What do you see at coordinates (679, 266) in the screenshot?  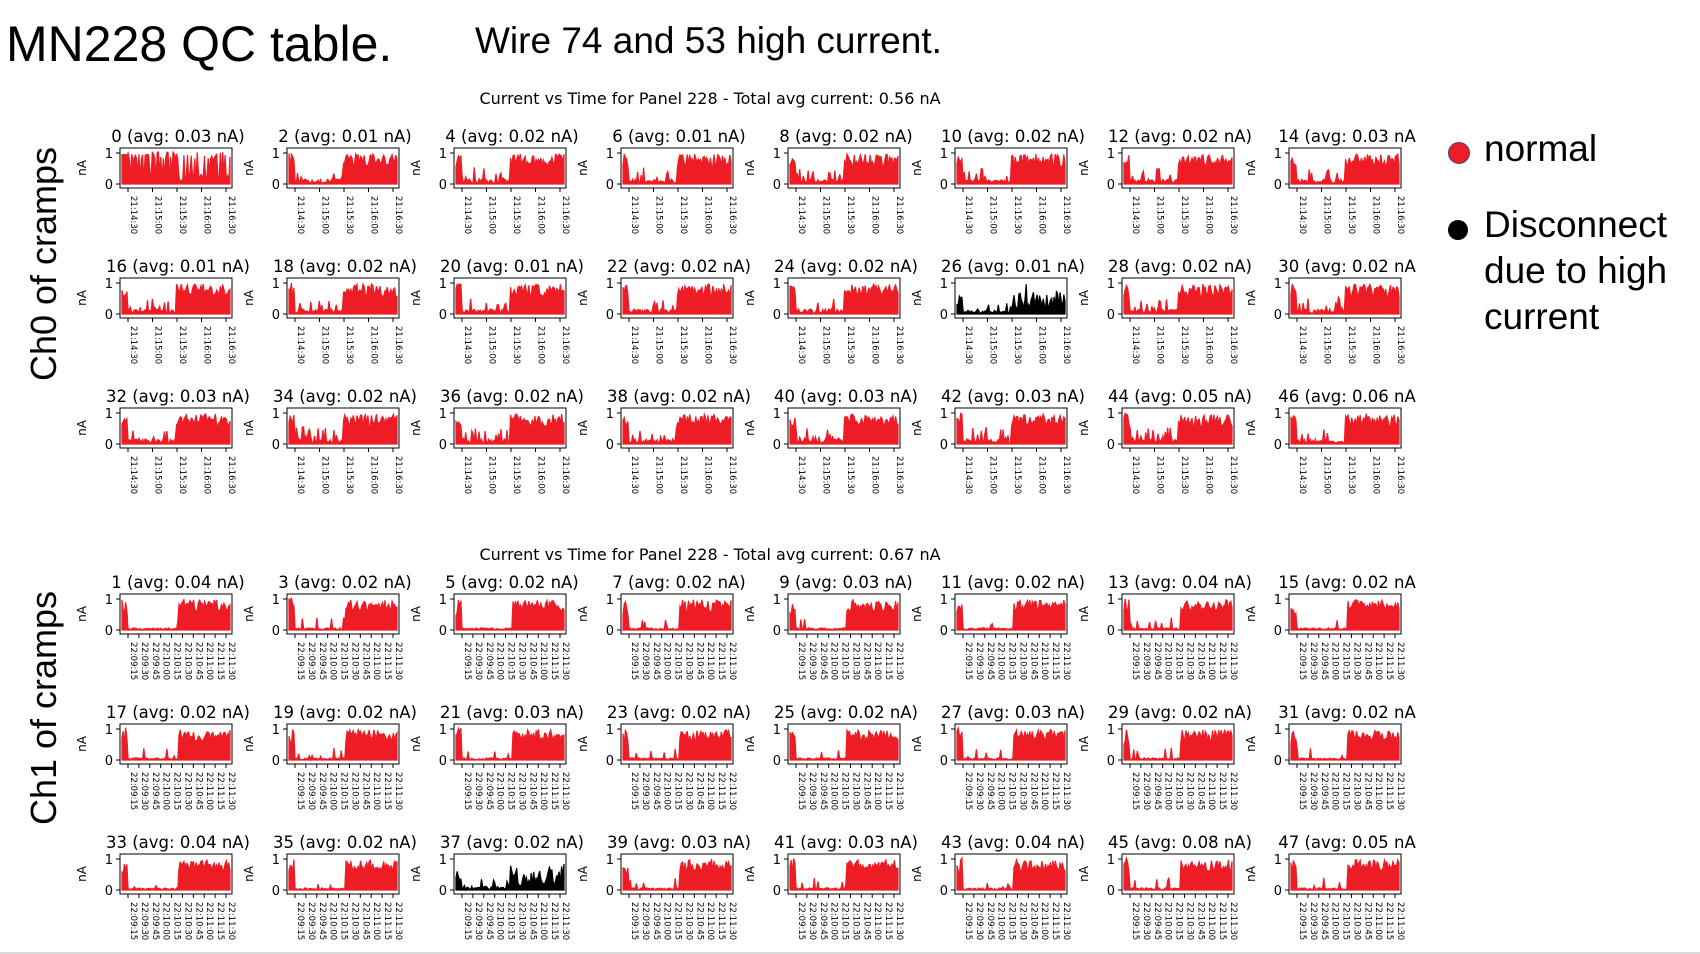 I see `panel-title: 22 (avg: 0.02 nA)` at bounding box center [679, 266].